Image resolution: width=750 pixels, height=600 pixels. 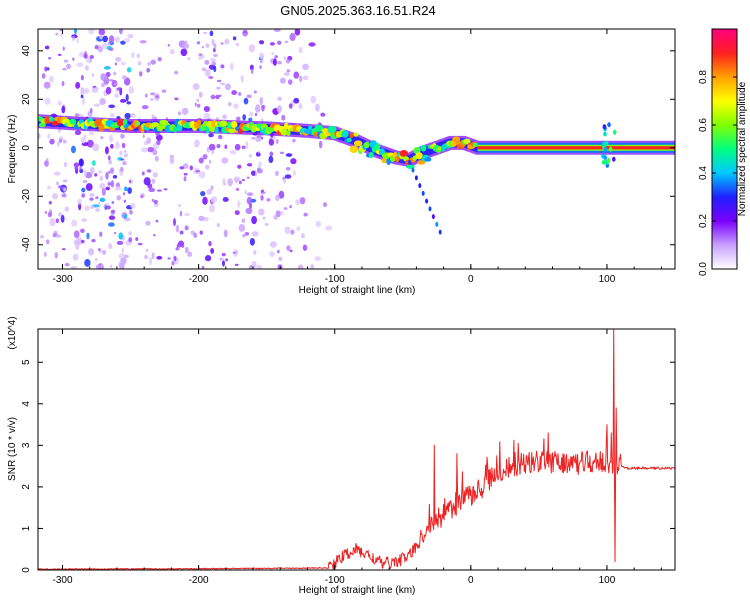 I want to click on snr-y-tick-label: 3, so click(x=26, y=445).